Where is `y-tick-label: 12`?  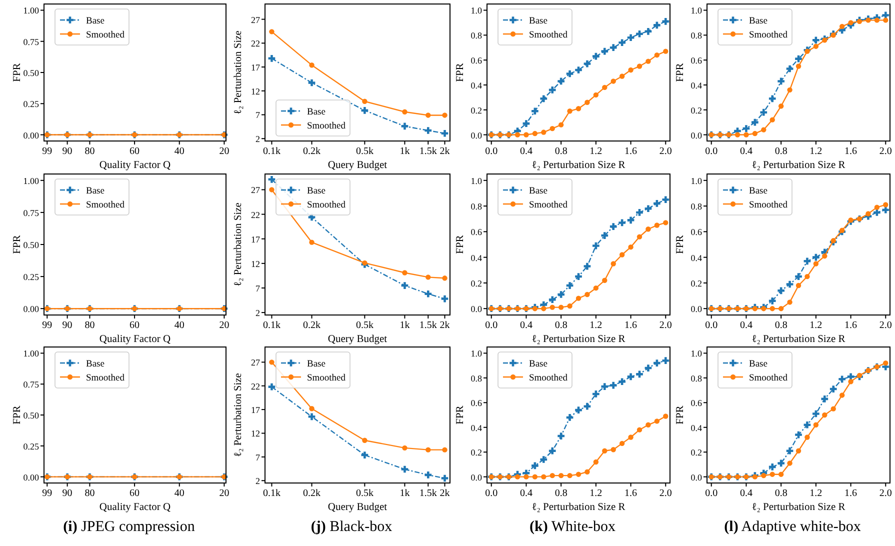 y-tick-label: 12 is located at coordinates (255, 91).